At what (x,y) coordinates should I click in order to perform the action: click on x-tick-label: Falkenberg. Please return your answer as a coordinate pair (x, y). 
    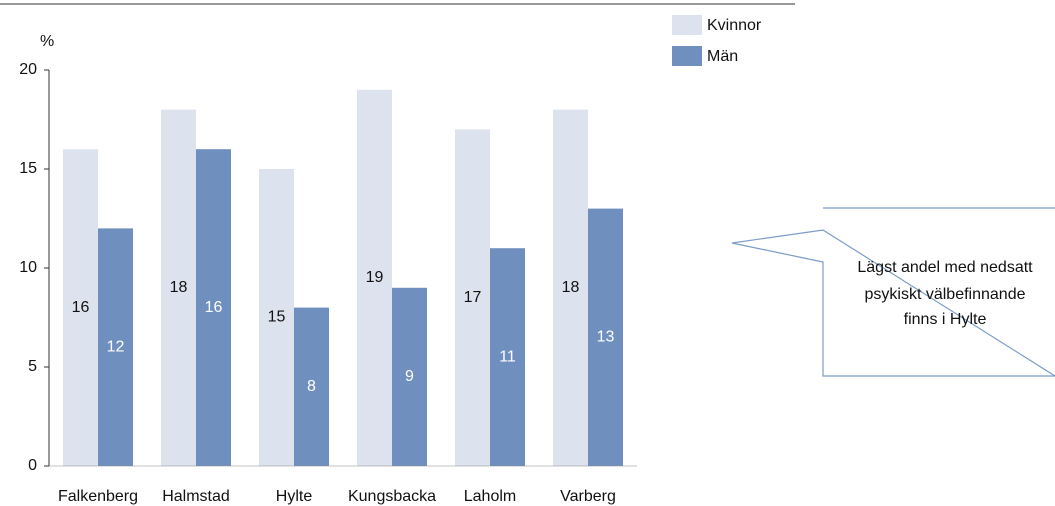
    Looking at the image, I should click on (98, 496).